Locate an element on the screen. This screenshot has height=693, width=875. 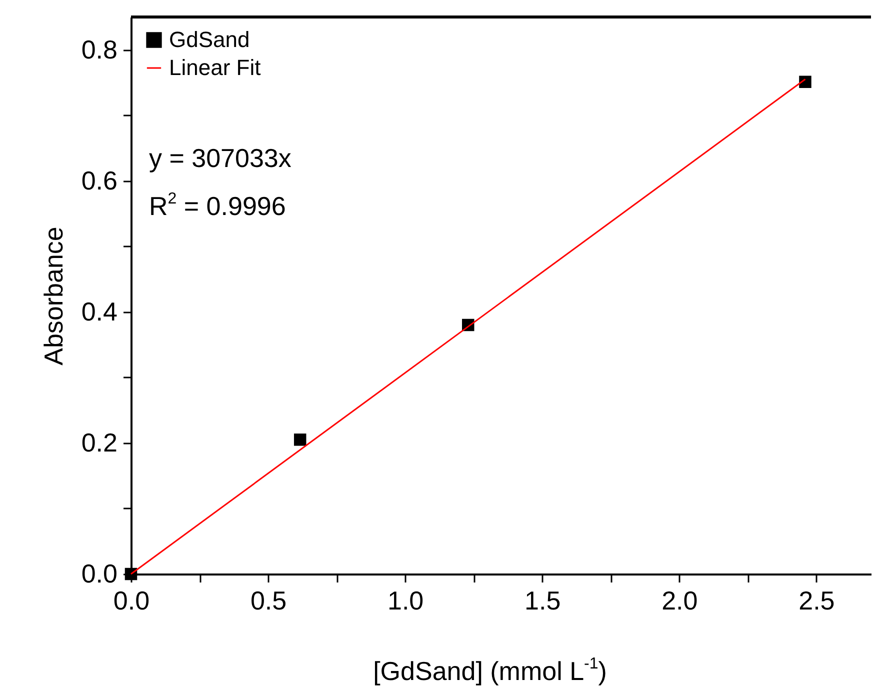
x-tick-label: 1.5 is located at coordinates (542, 601).